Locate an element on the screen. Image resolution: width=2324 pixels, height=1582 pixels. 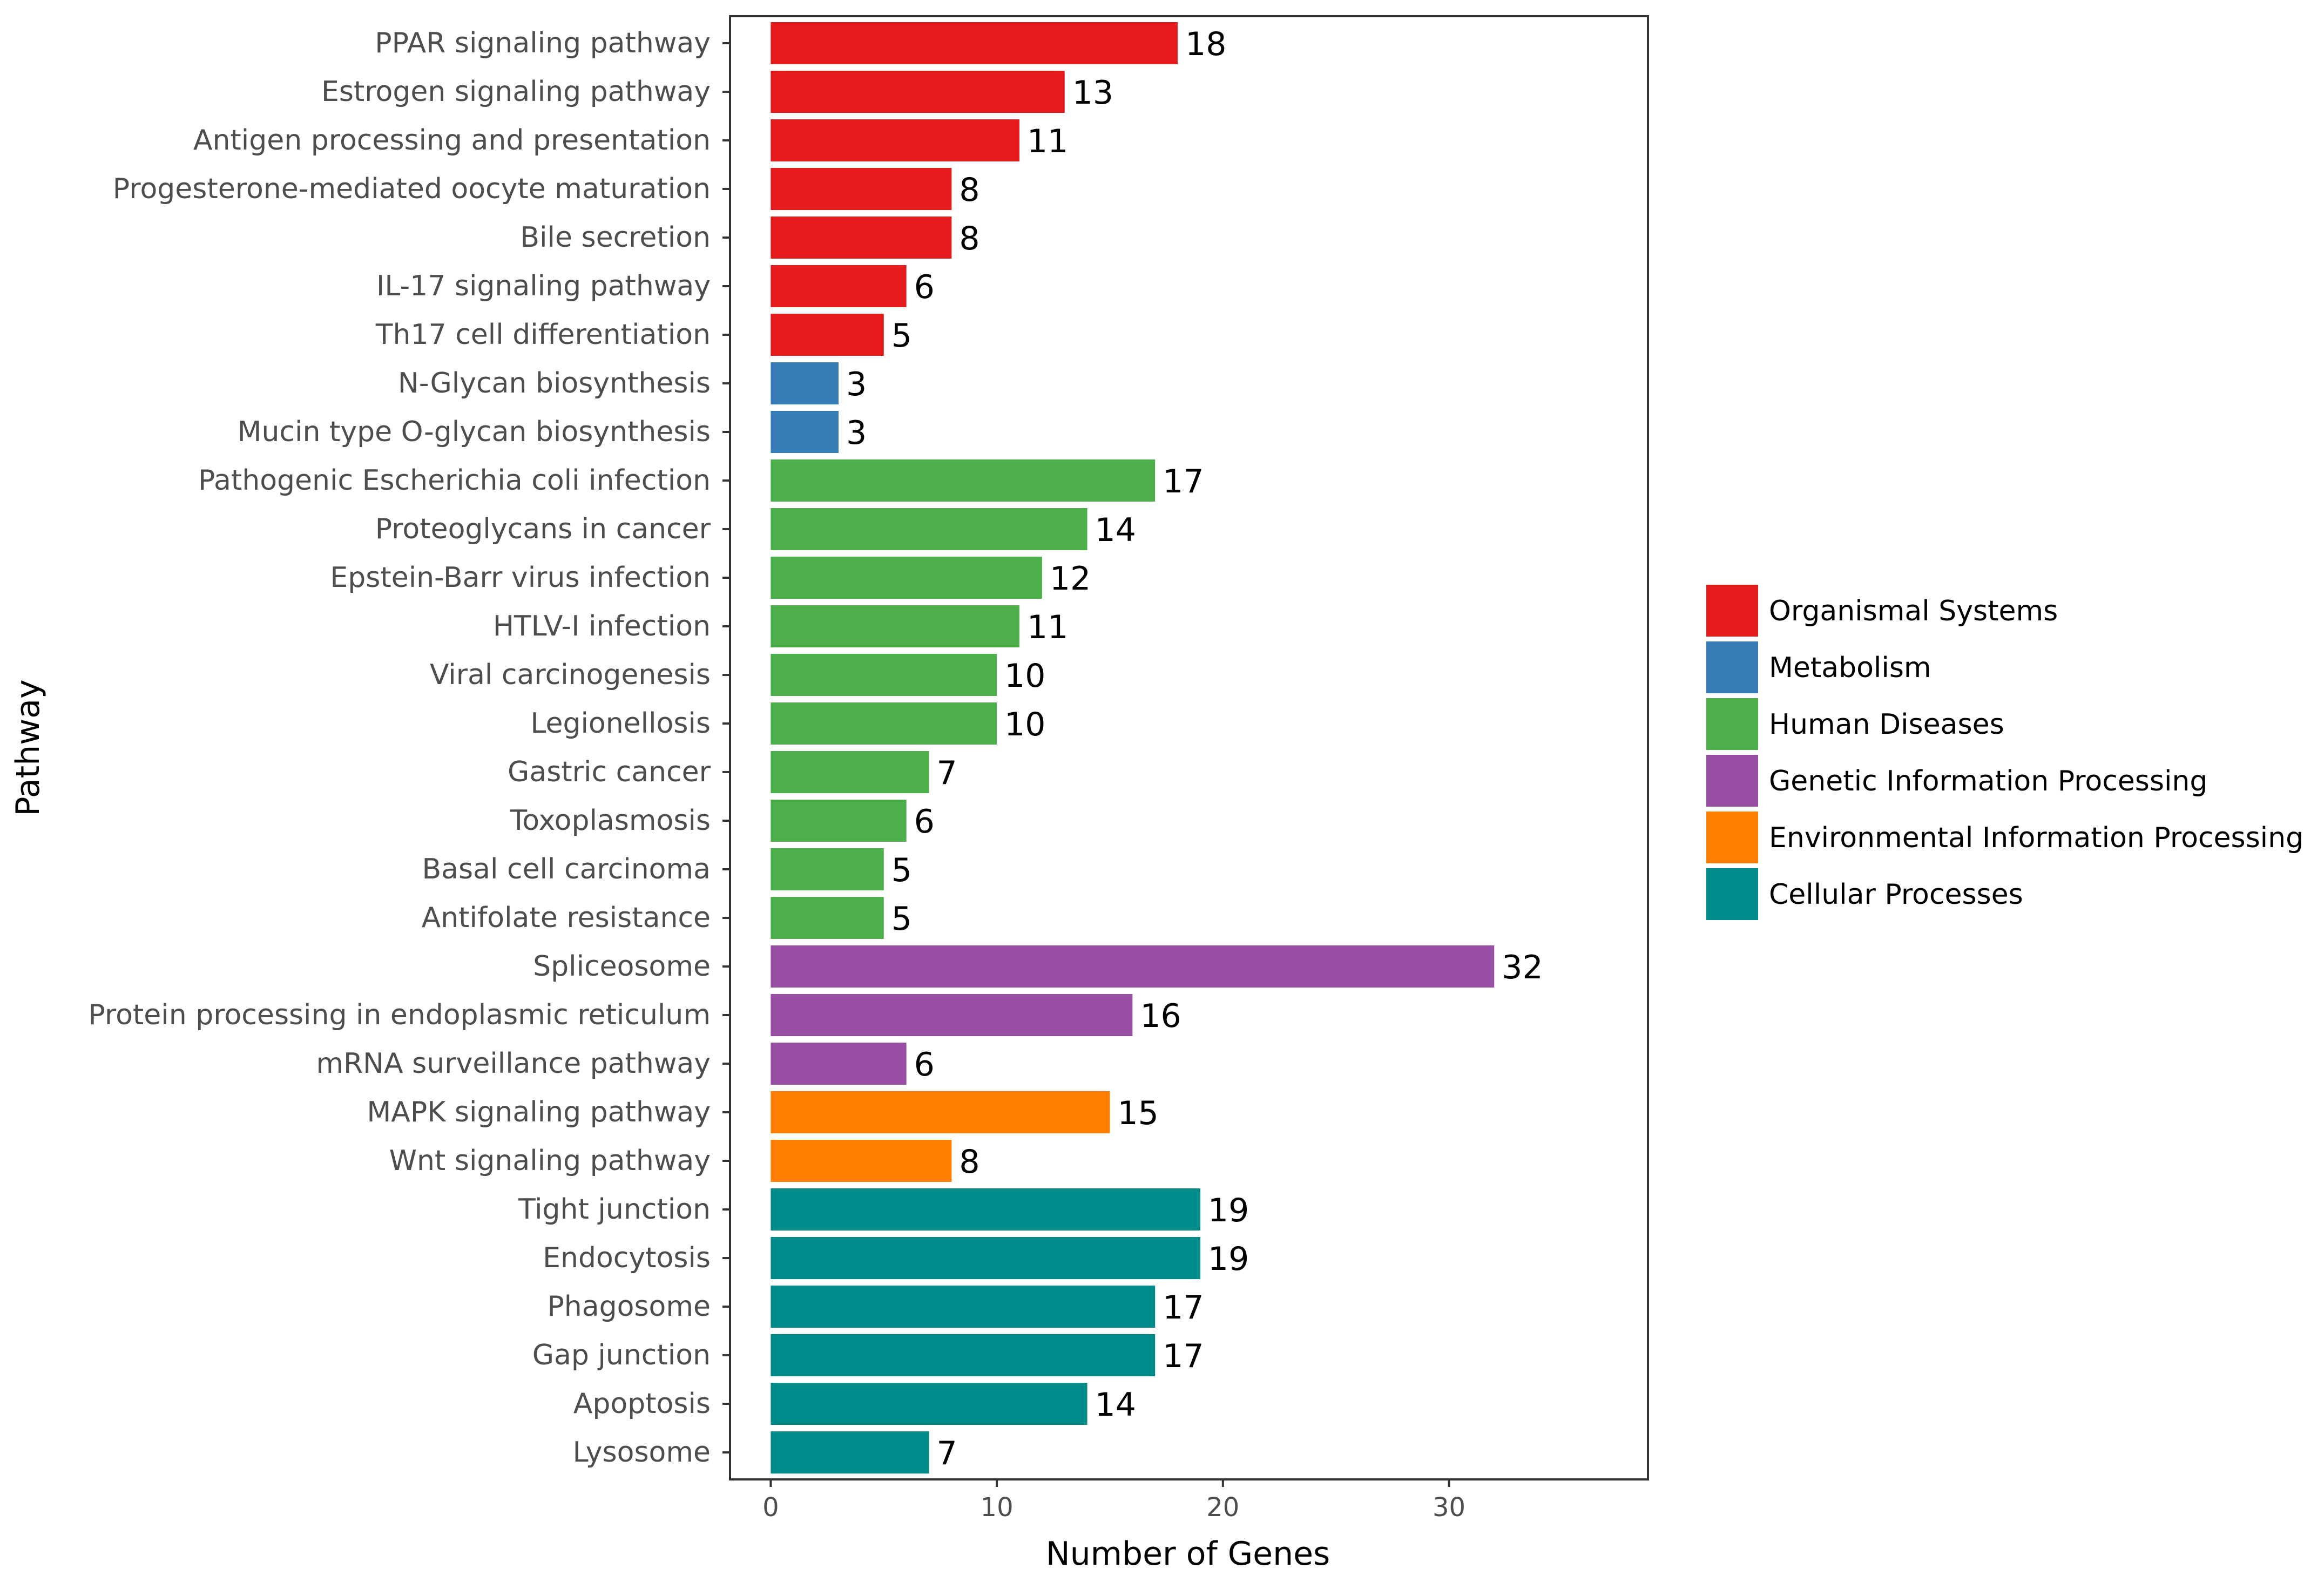
value-label-epstein-barr-virus-infection: 12 is located at coordinates (1071, 579).